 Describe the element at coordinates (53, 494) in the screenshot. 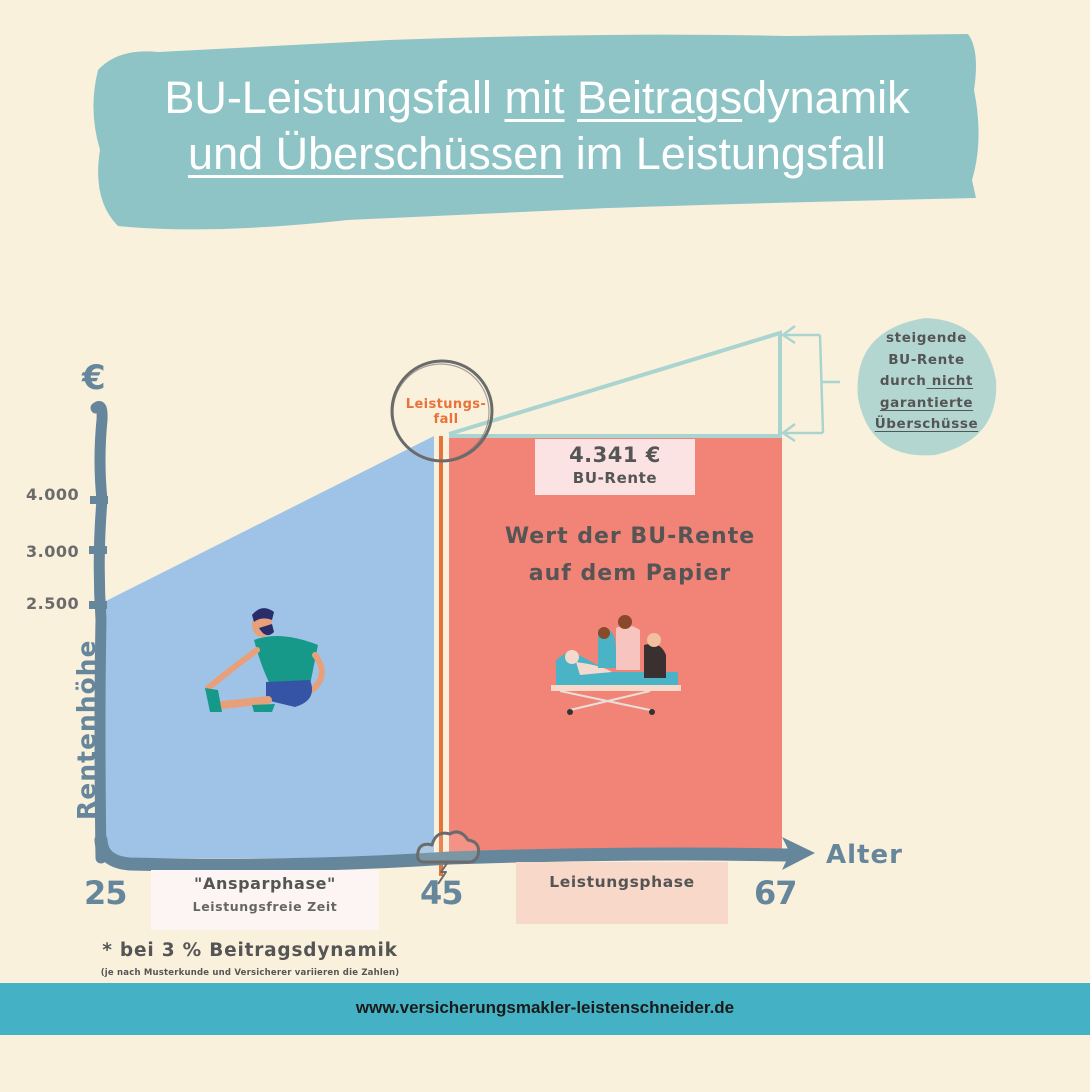

I see `y-tick-label-4000: 4.000` at that location.